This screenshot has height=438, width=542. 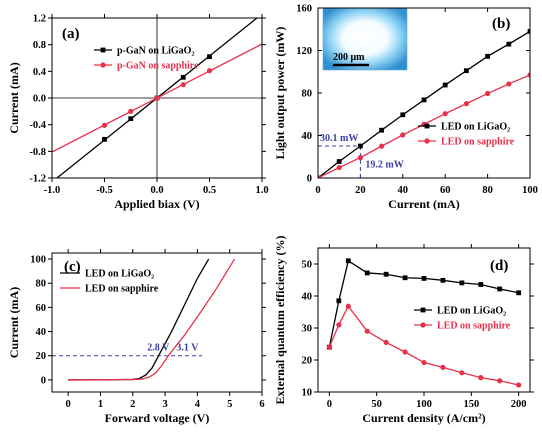 I want to click on y-tick-label: 0.8, so click(x=39, y=45).